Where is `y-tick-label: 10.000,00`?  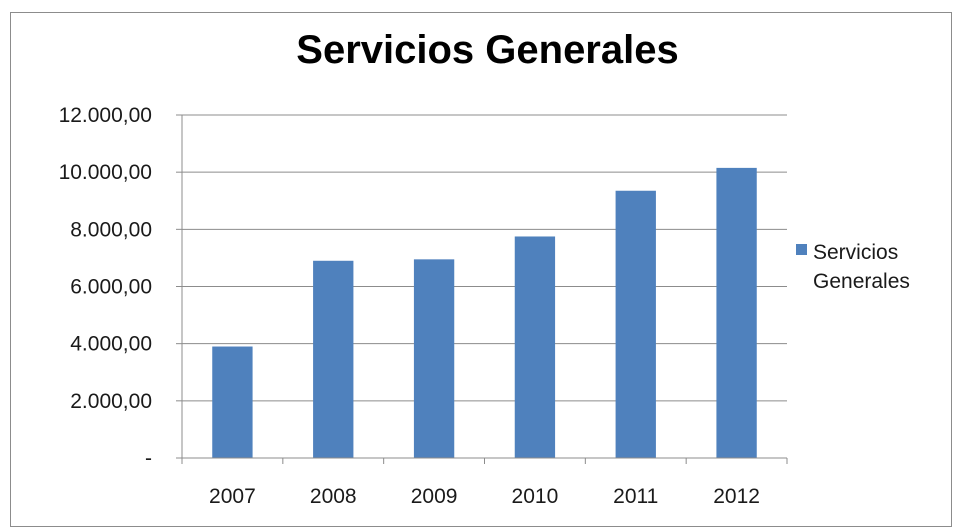 y-tick-label: 10.000,00 is located at coordinates (105, 172).